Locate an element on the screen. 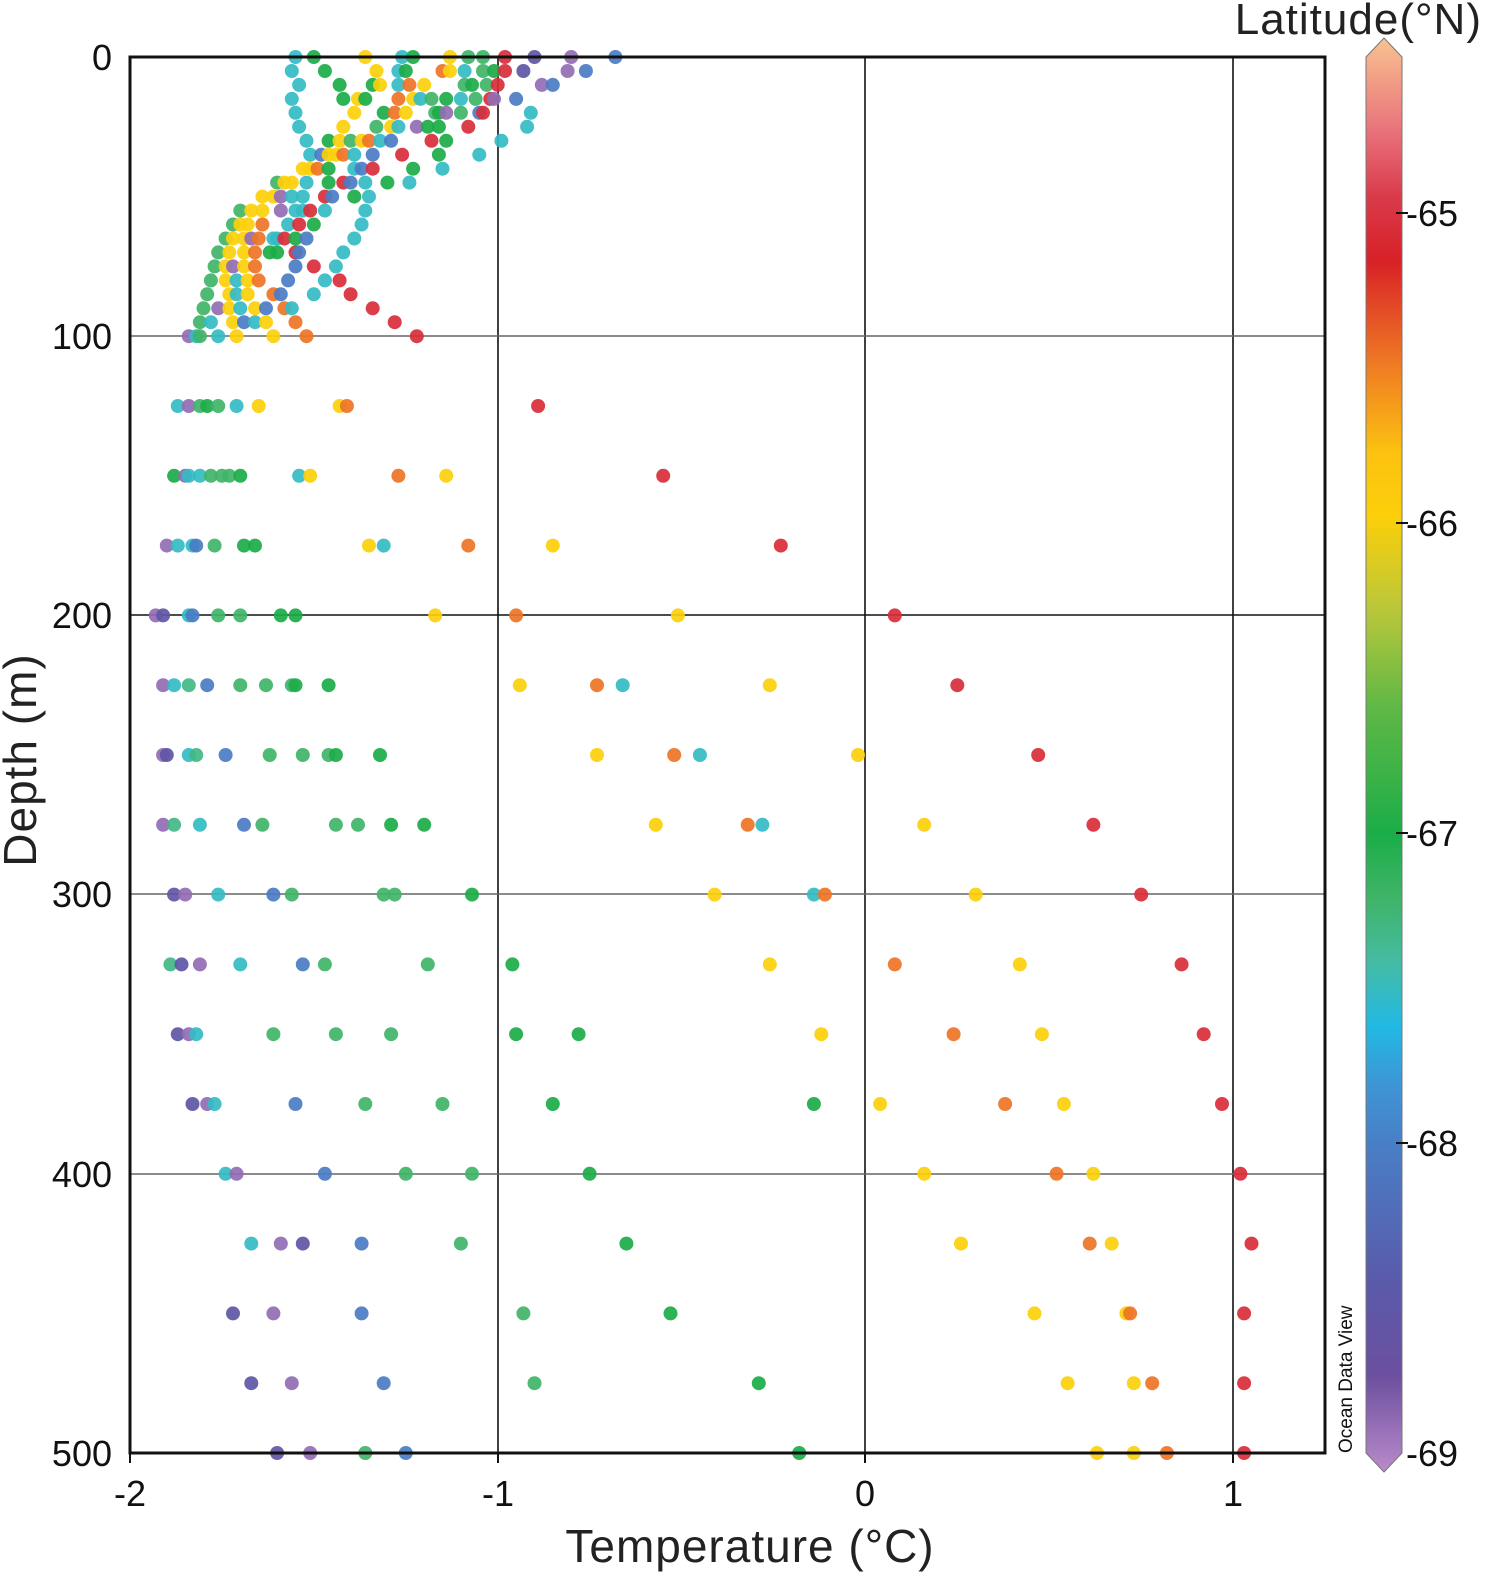 This screenshot has height=1588, width=1500. colorbar-tick-label: -65 is located at coordinates (1432, 213).